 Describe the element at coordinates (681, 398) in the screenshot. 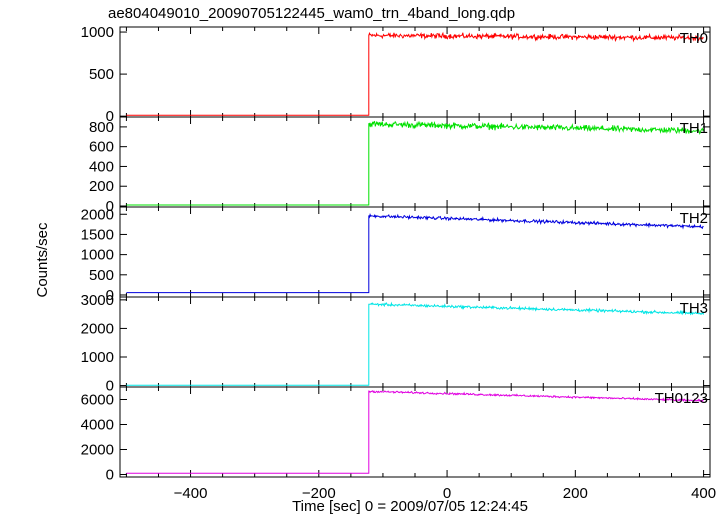

I see `series-label-th0123: TH0123` at that location.